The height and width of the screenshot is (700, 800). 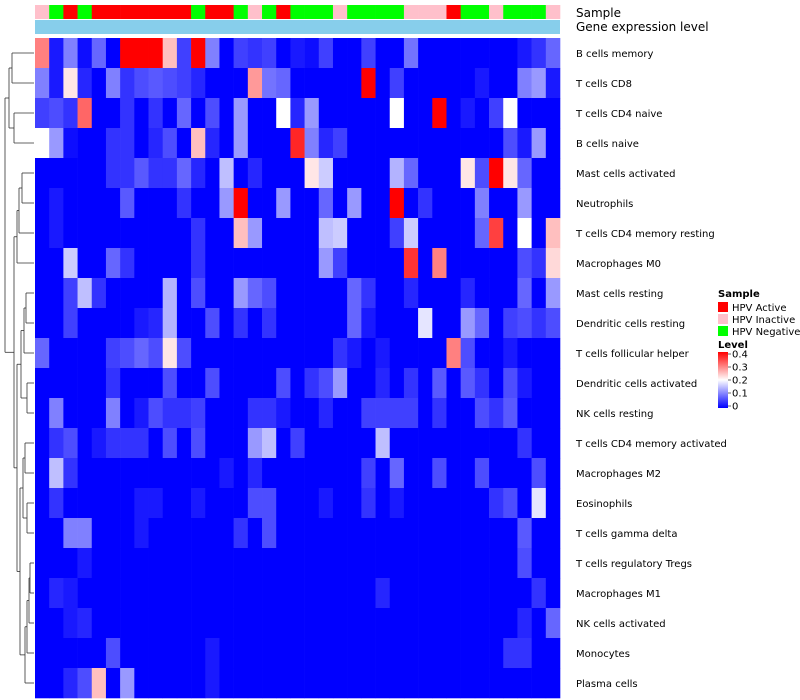 I want to click on row-label: T cells CD4 memory resting, so click(x=645, y=234).